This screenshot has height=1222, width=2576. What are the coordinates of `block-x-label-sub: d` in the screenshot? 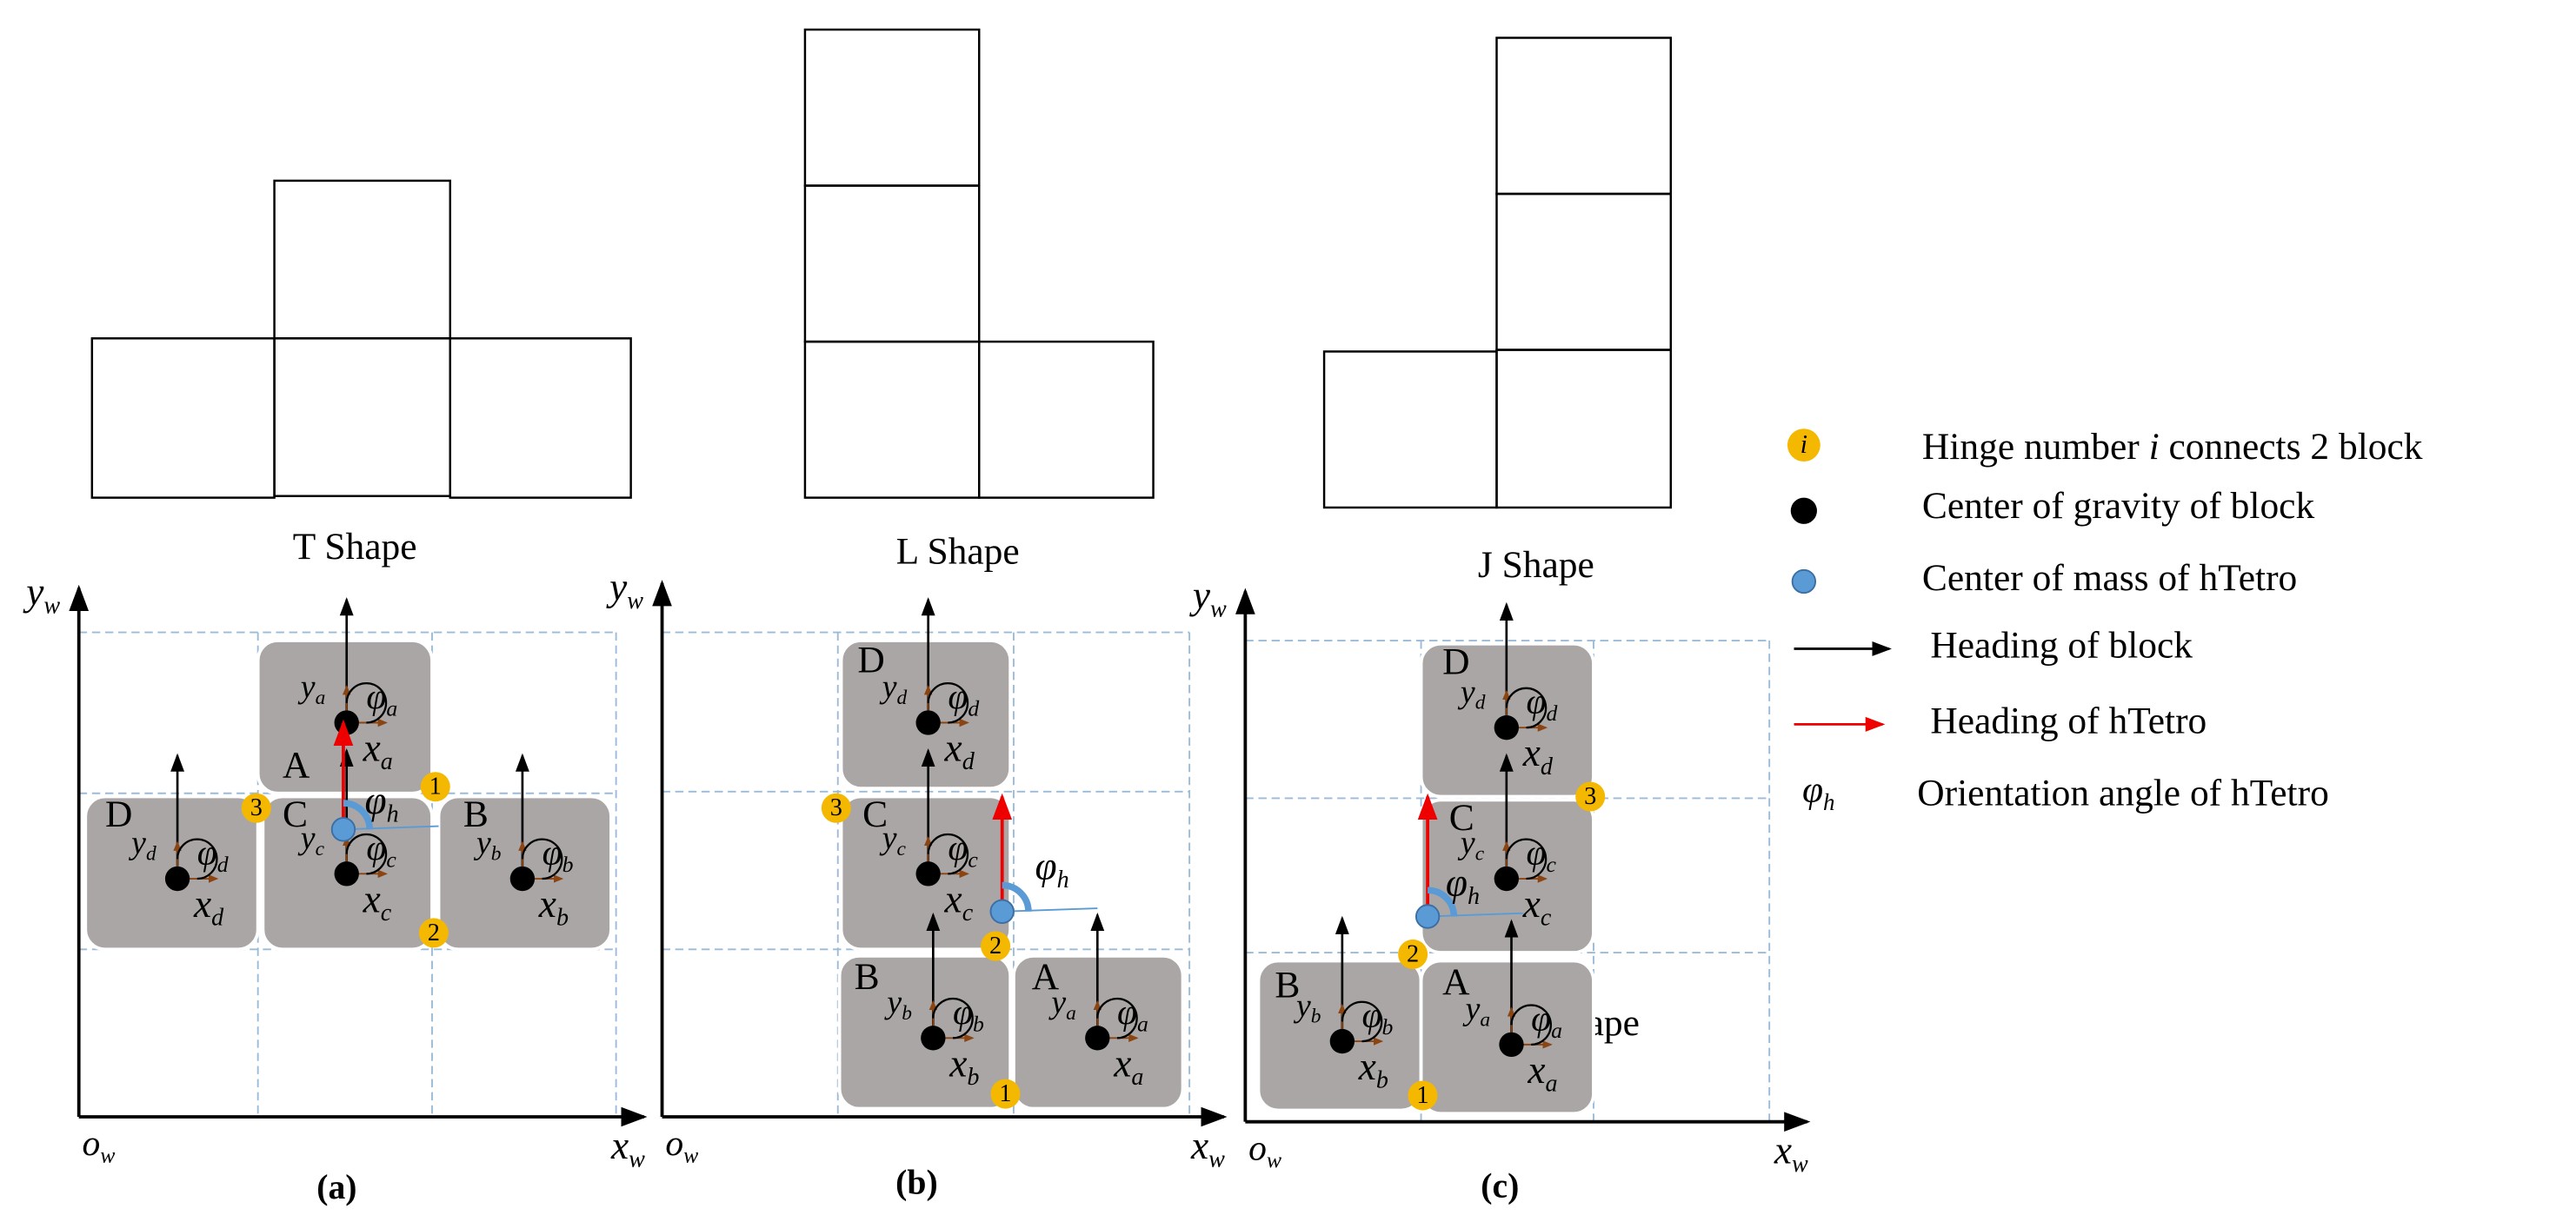 It's located at (1547, 767).